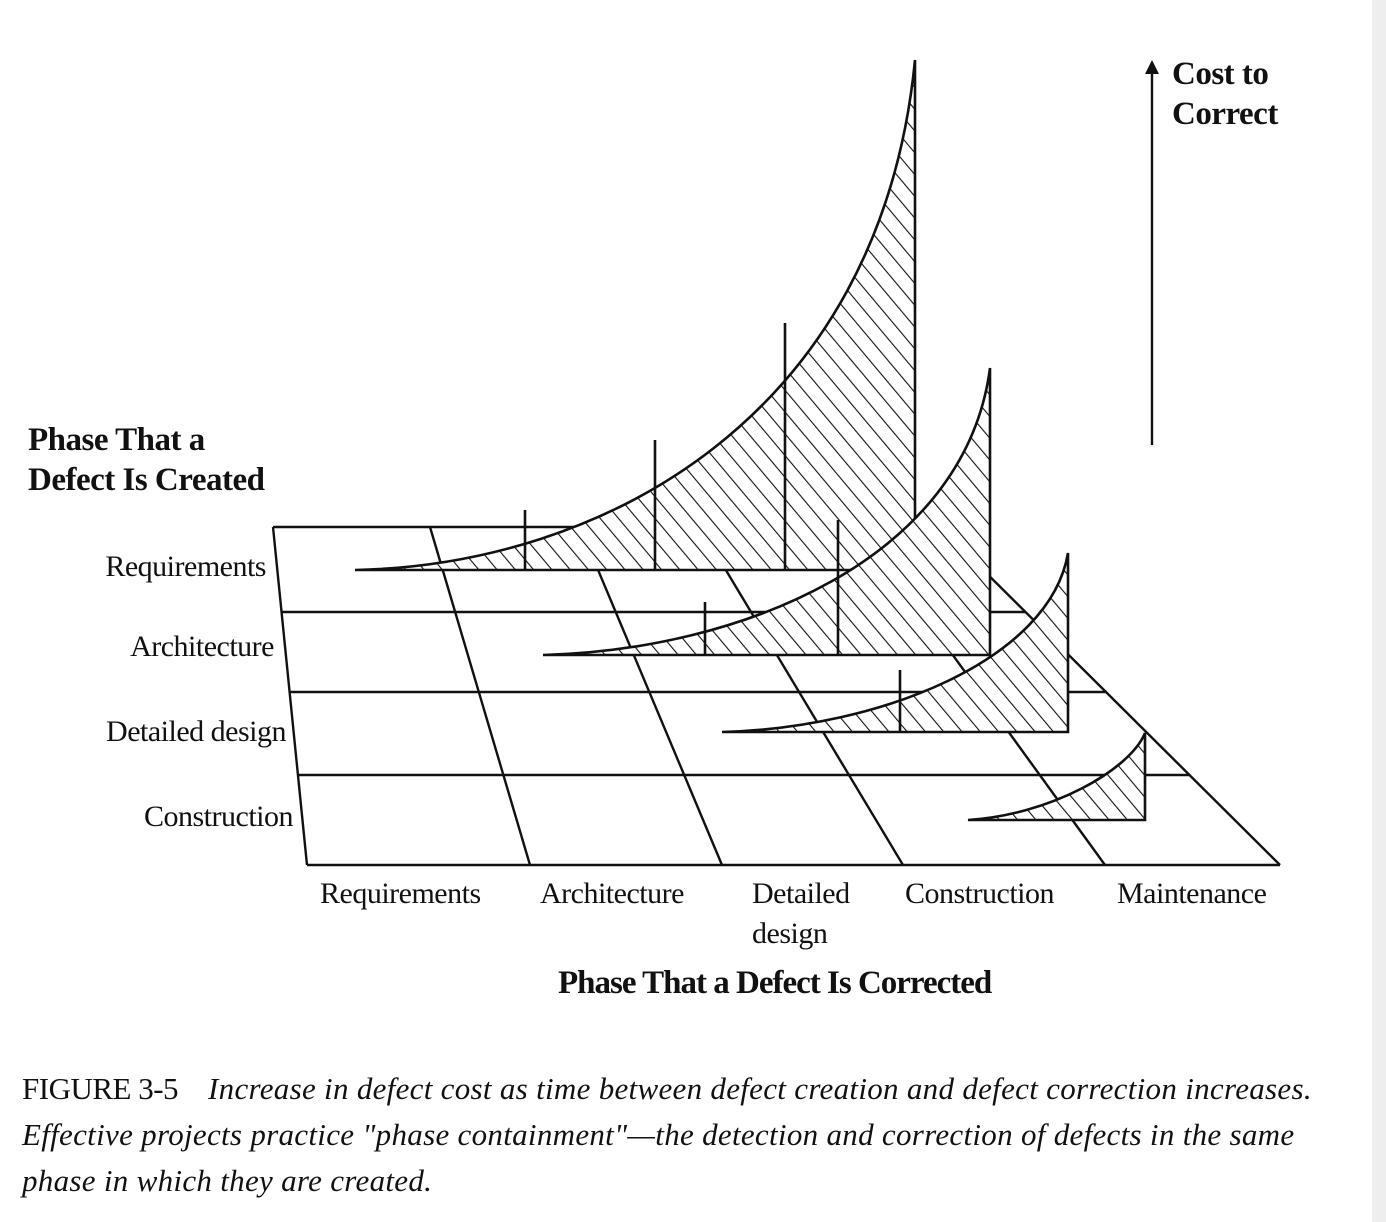  I want to click on col-label-line: design, so click(790, 933).